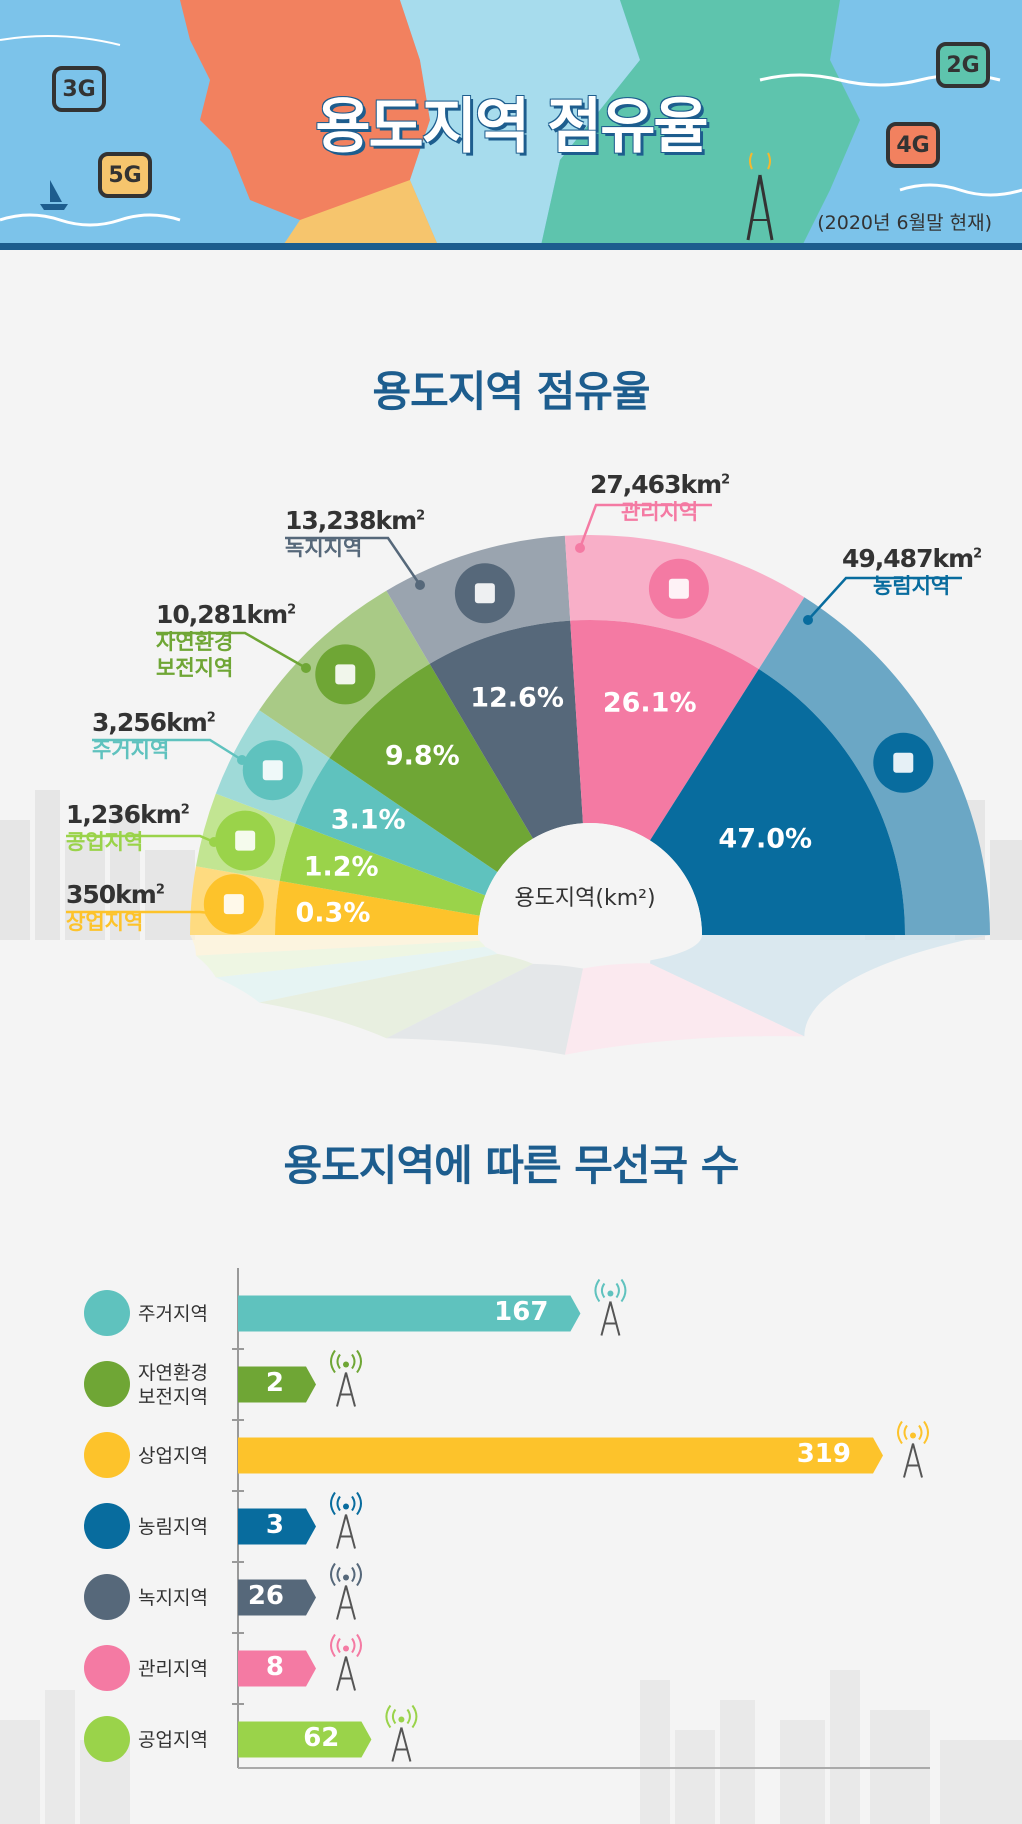 Image resolution: width=1022 pixels, height=1824 pixels. Describe the element at coordinates (131, 750) in the screenshot. I see `pie-region-name: 주거지역` at that location.